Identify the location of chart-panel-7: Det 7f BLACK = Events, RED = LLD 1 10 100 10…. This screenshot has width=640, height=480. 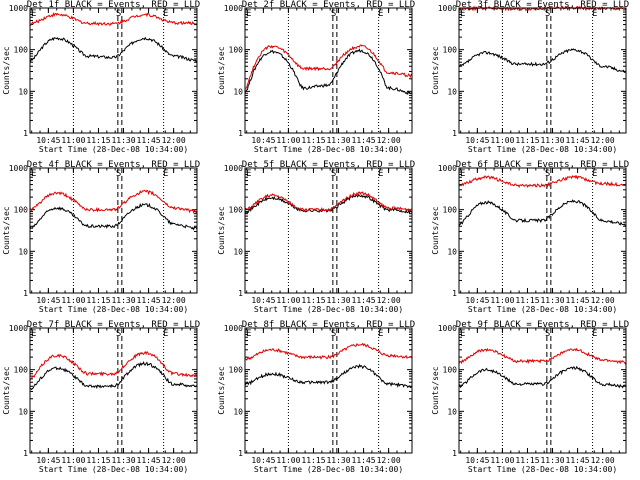
(101, 397).